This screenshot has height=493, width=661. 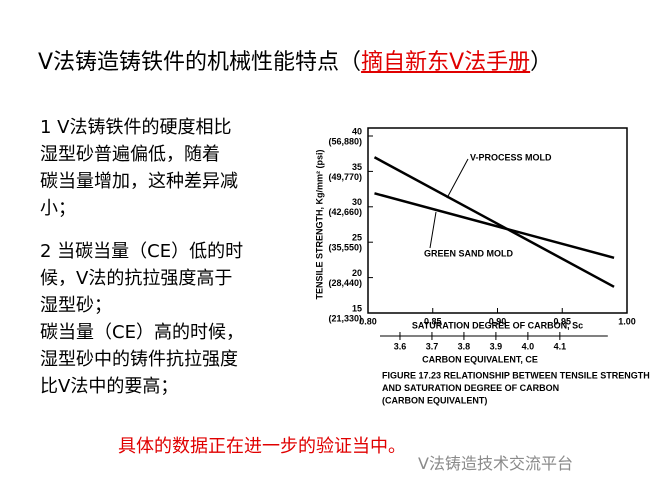 I want to click on x-tick-label: 0.90, so click(x=498, y=321).